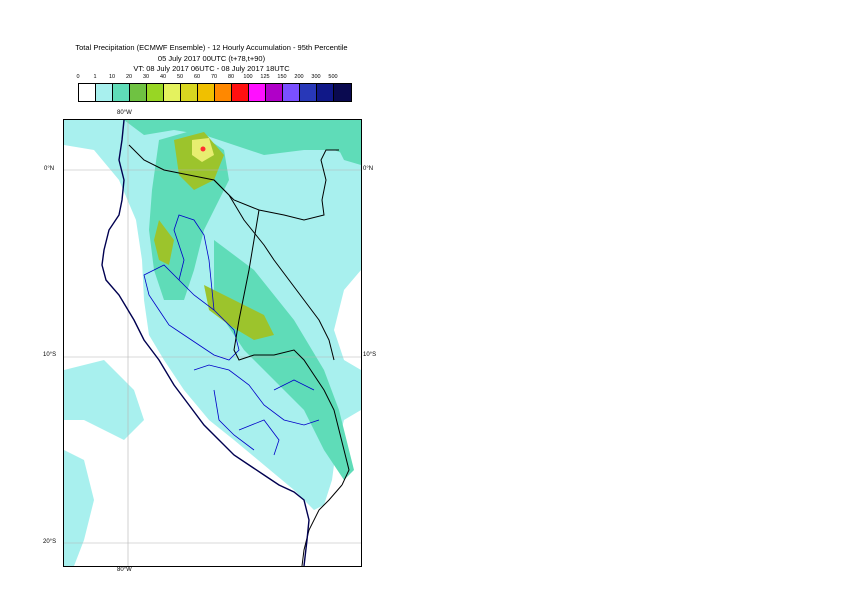  What do you see at coordinates (50, 542) in the screenshot?
I see `latitude-label-20s-left: 20°S` at bounding box center [50, 542].